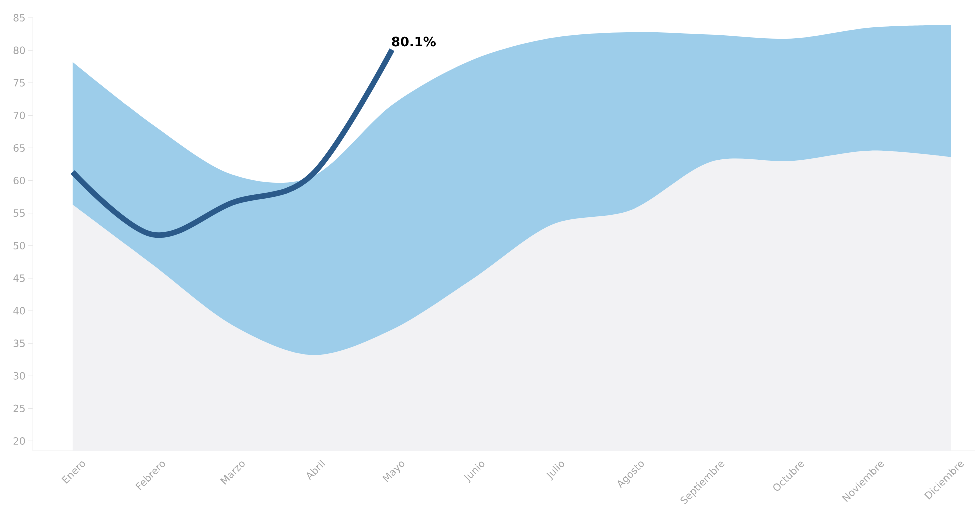 Image resolution: width=979 pixels, height=523 pixels. What do you see at coordinates (19, 214) in the screenshot?
I see `y-tick-label: 55` at bounding box center [19, 214].